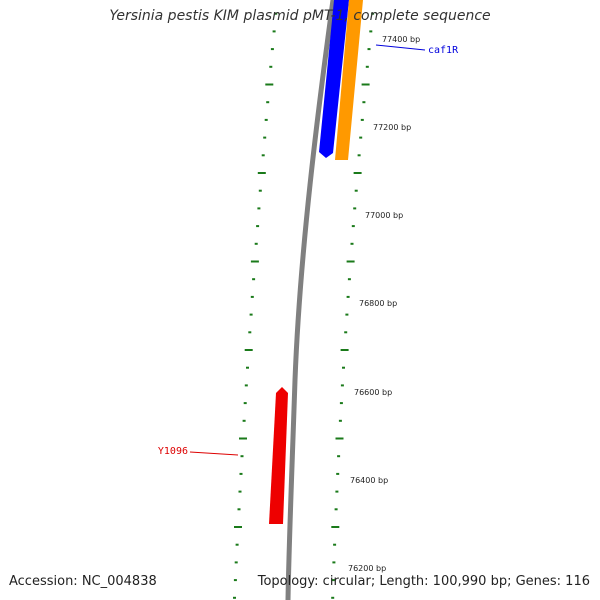 This screenshot has height=600, width=600. I want to click on ruler-label-77400: 77400 bp, so click(401, 39).